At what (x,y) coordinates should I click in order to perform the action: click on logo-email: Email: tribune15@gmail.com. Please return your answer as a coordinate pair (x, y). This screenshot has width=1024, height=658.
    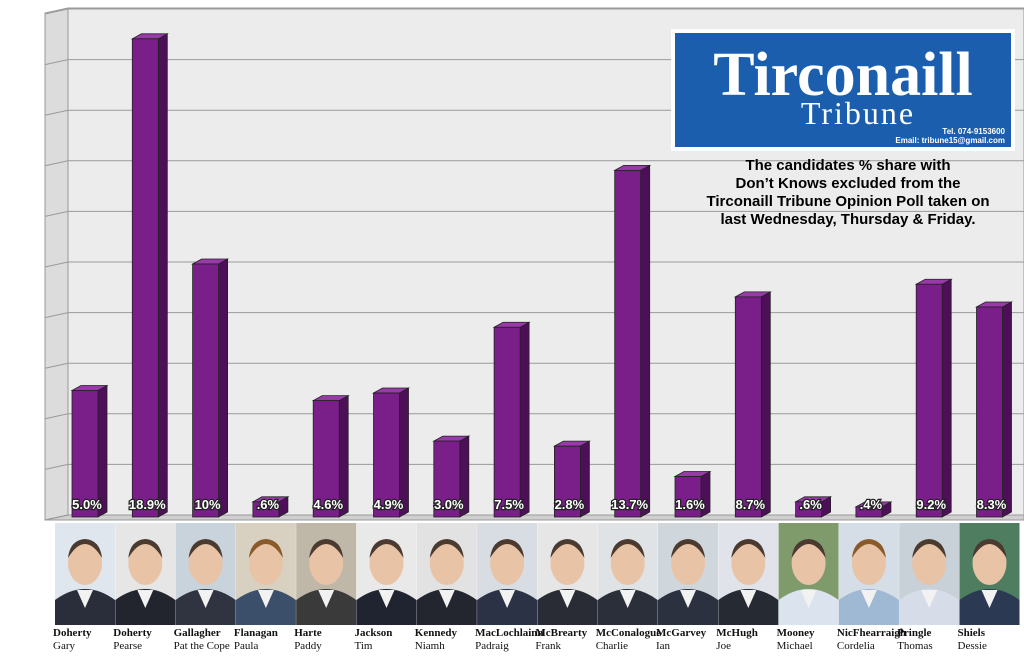
    Looking at the image, I should click on (950, 140).